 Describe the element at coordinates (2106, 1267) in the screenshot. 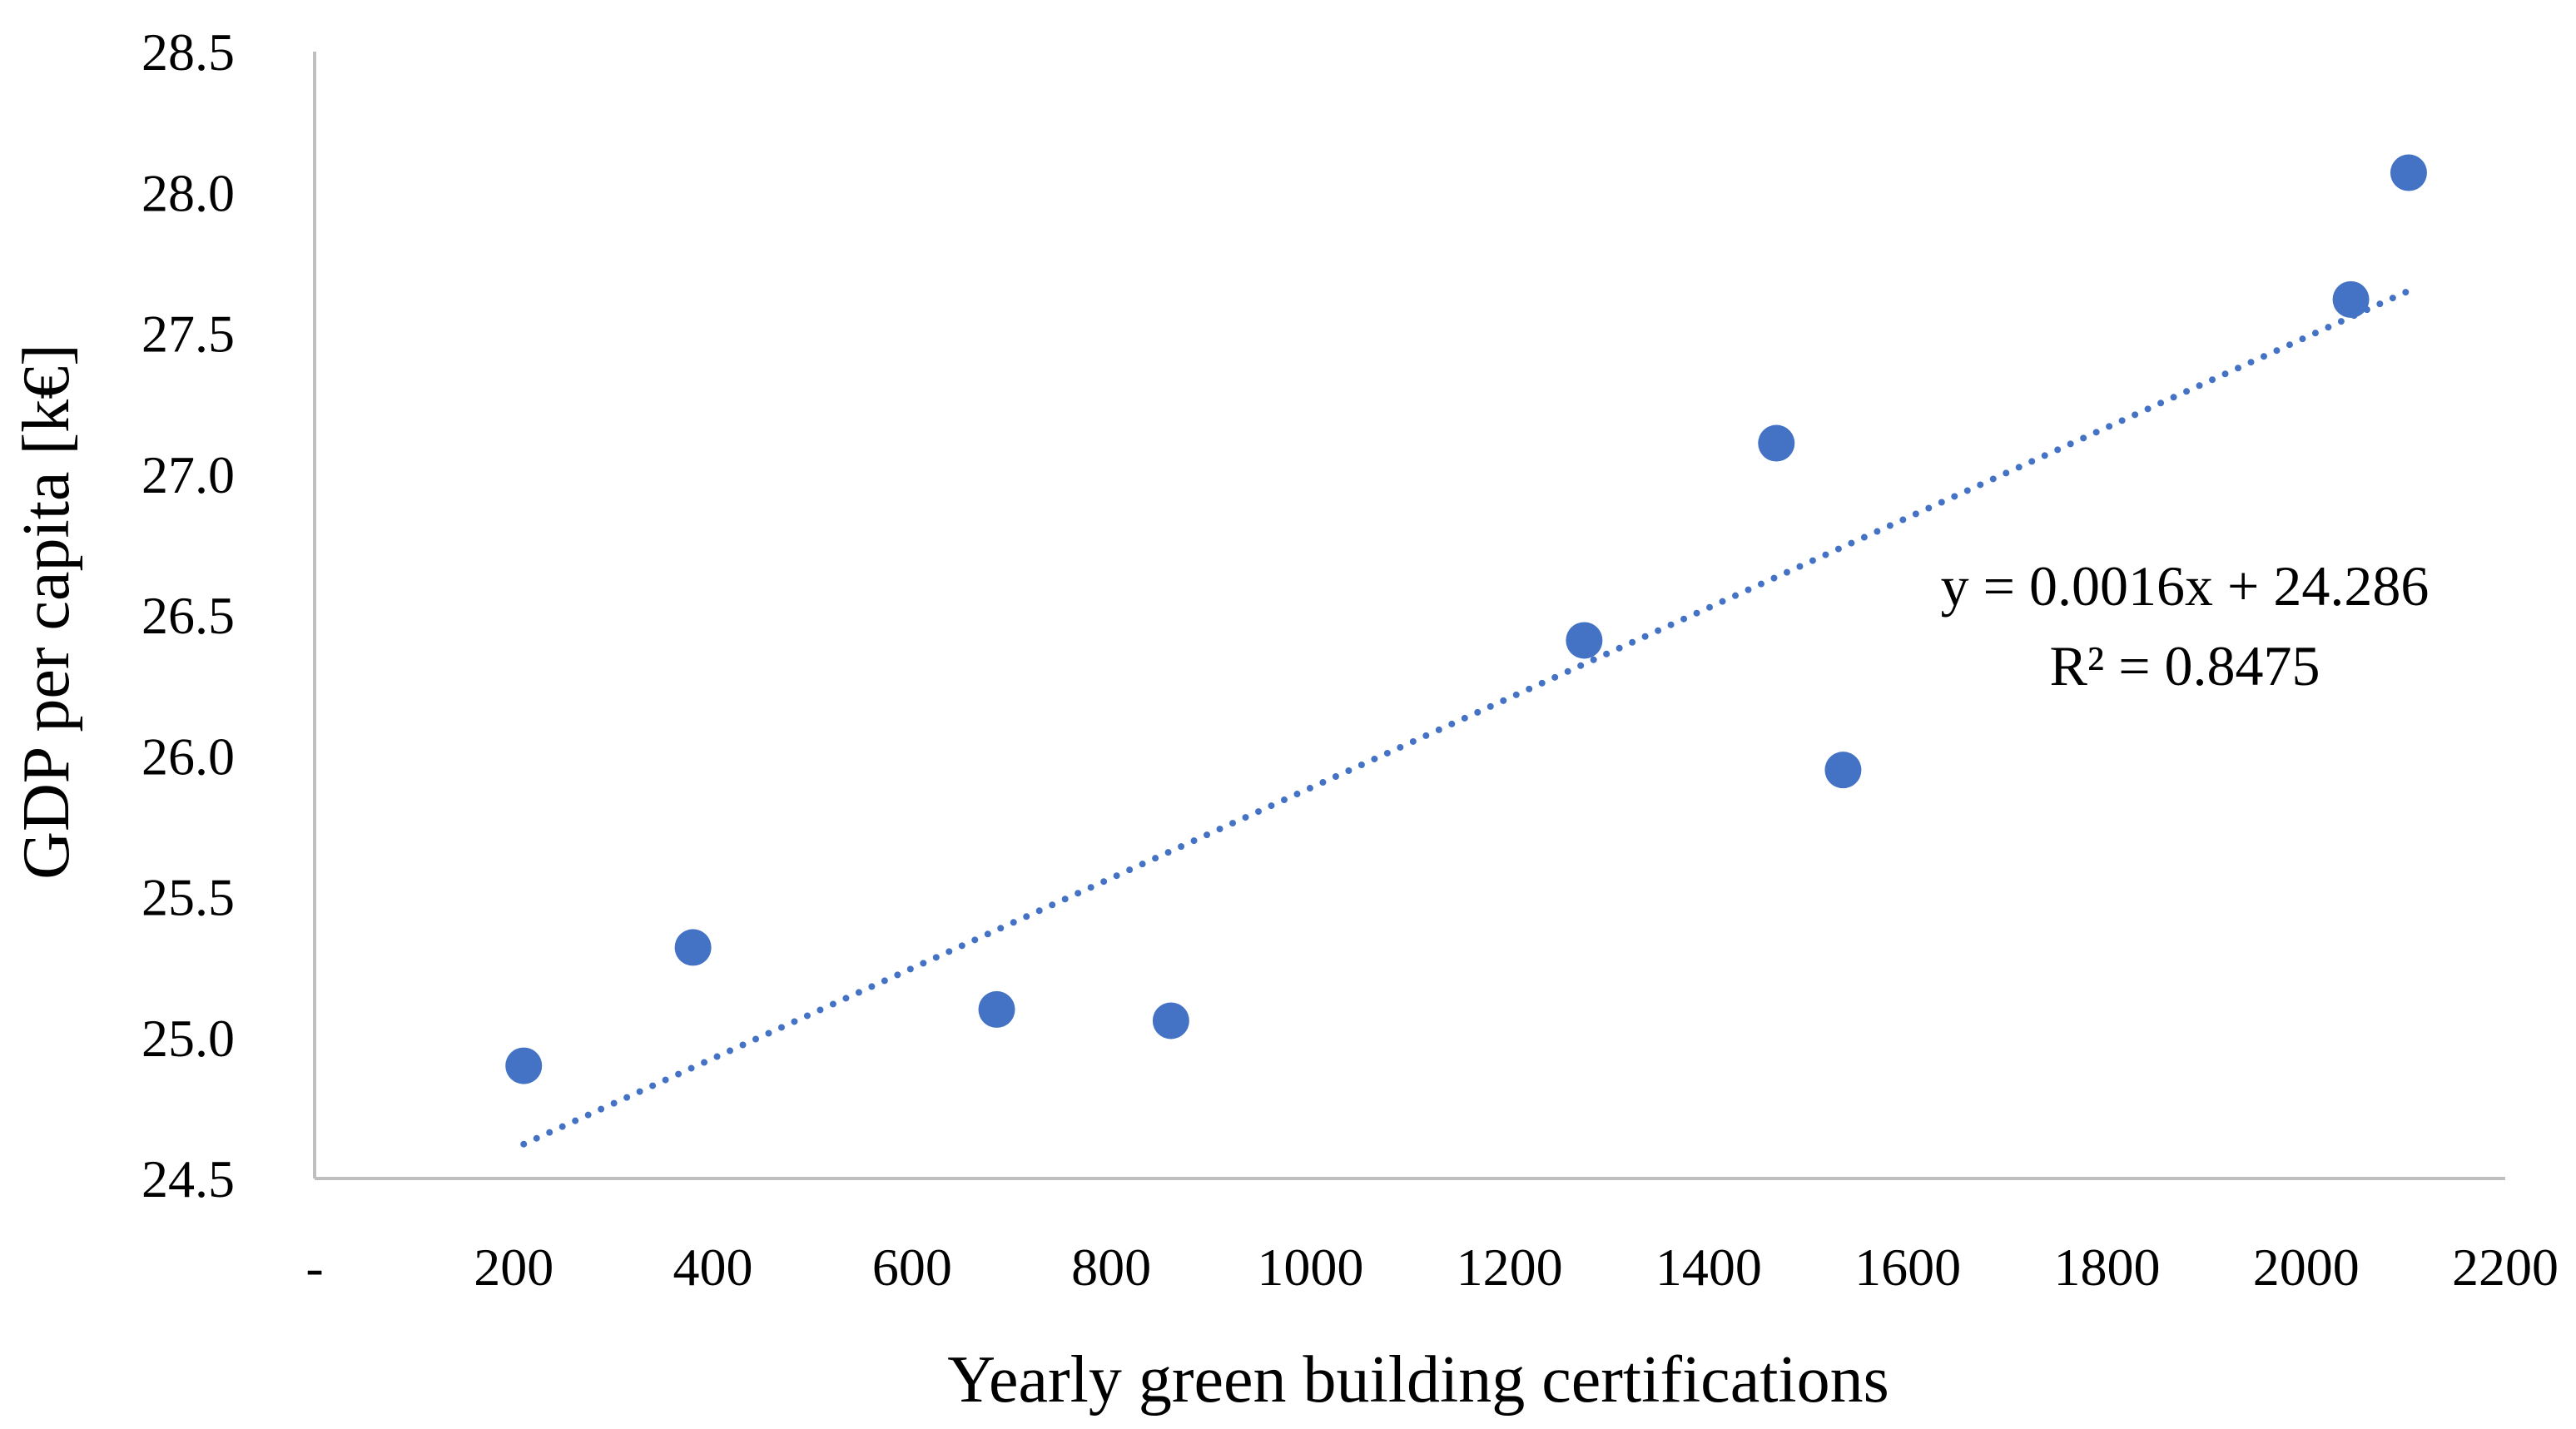

I see `x-tick-label: 1800` at that location.